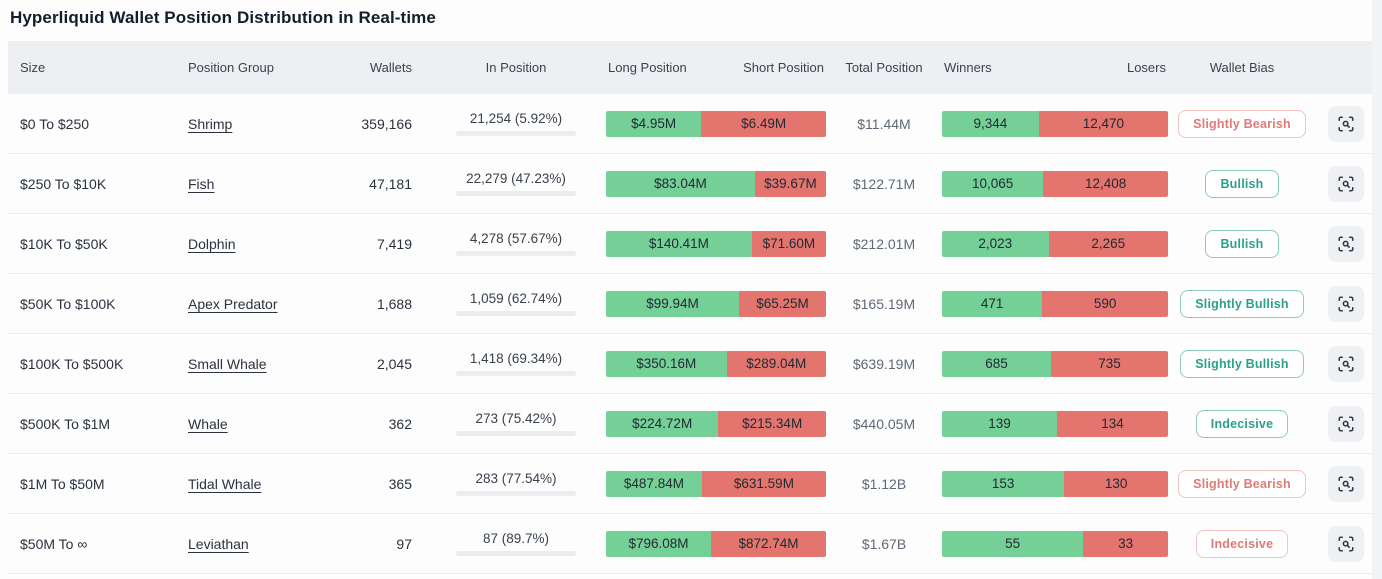  What do you see at coordinates (54, 543) in the screenshot?
I see `size-range: $50M To ∞` at bounding box center [54, 543].